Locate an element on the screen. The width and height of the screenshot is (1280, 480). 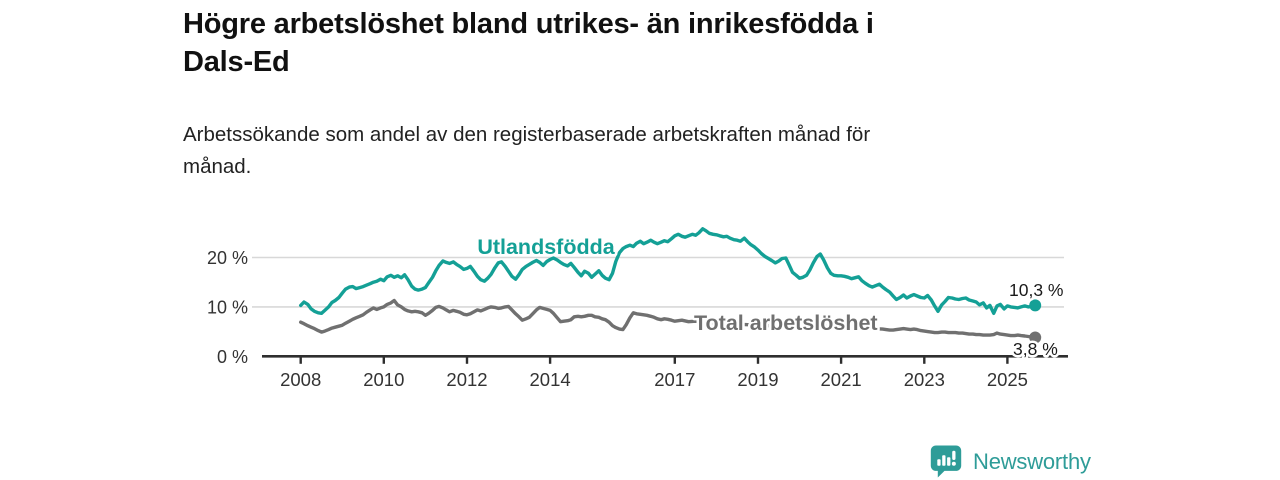
series-end-dot-total-arbetsloshet is located at coordinates (1035, 337).